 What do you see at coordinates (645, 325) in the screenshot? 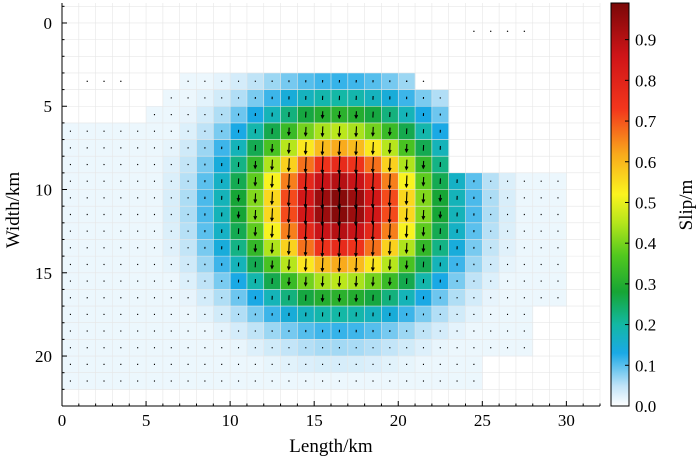
I see `colorbar-tick-label: 0.2` at bounding box center [645, 325].